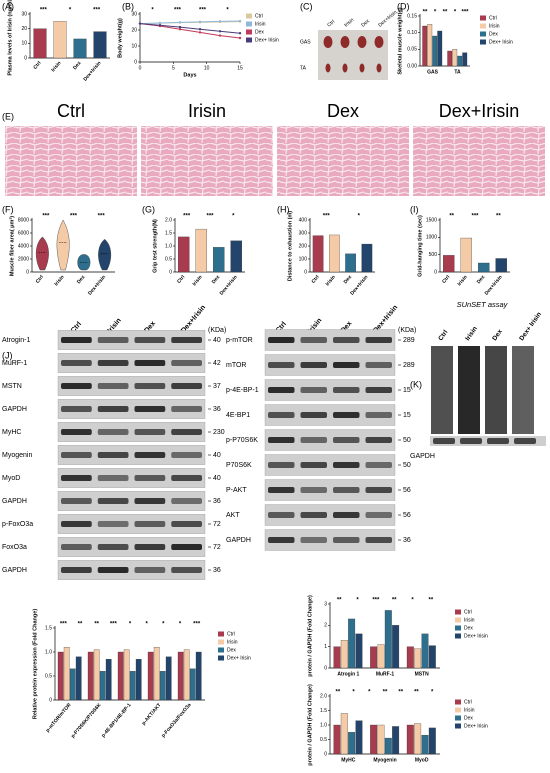 This screenshot has width=550, height=773. I want to click on y-tick-label: 20, so click(134, 30).